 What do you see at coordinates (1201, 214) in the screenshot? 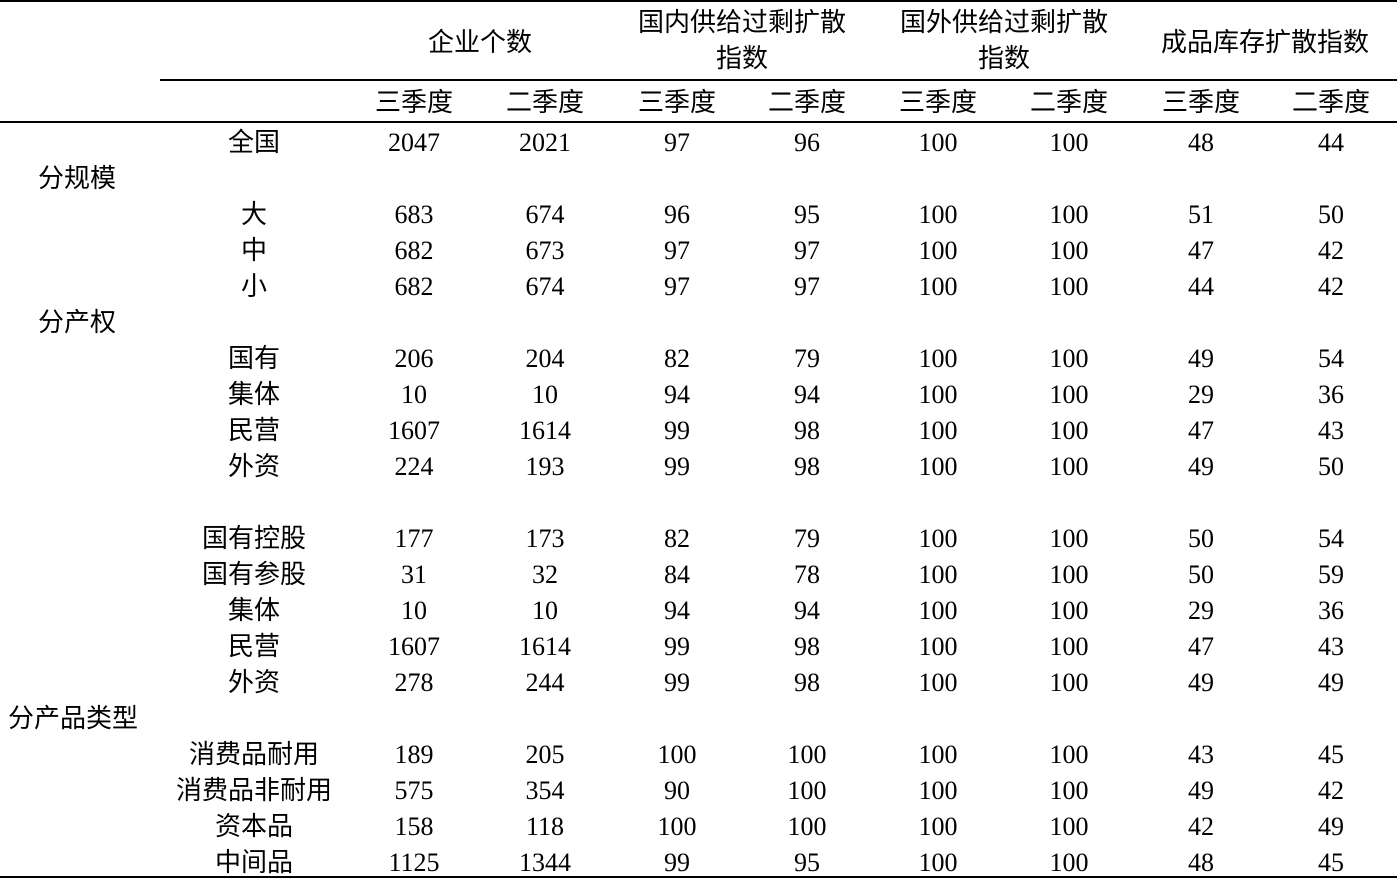
I see `table-cell: 51` at bounding box center [1201, 214].